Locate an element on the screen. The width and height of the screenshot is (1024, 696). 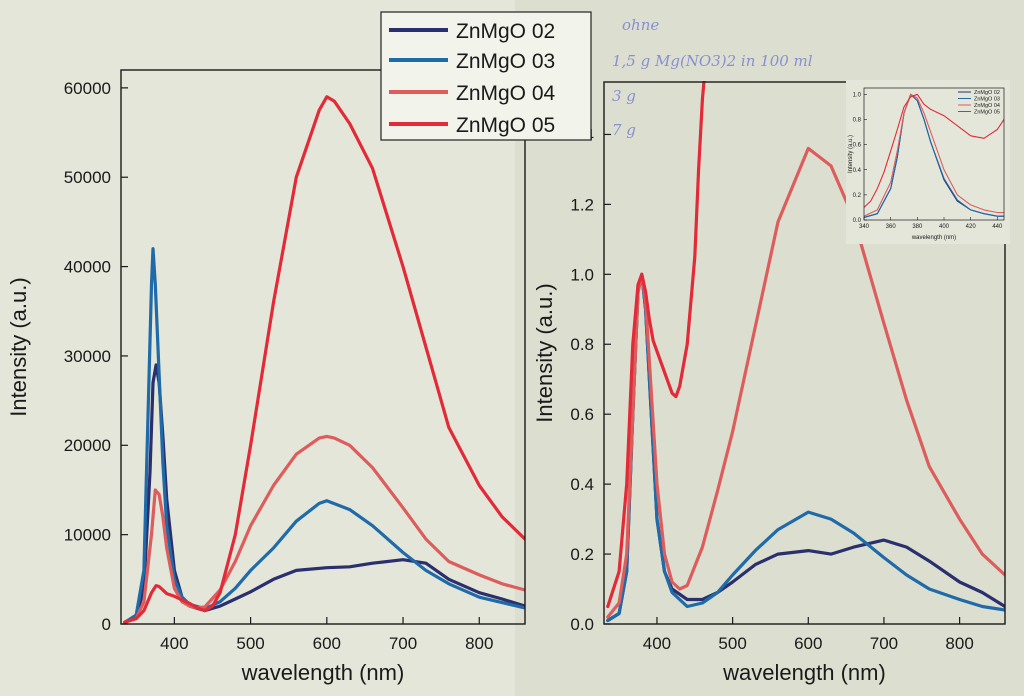
y-tick-label: 20000 is located at coordinates (87, 445).